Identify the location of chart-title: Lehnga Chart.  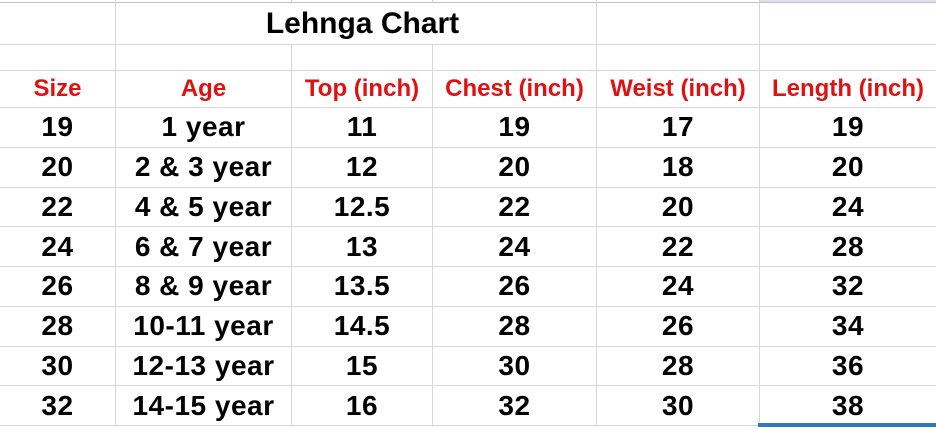
(362, 23).